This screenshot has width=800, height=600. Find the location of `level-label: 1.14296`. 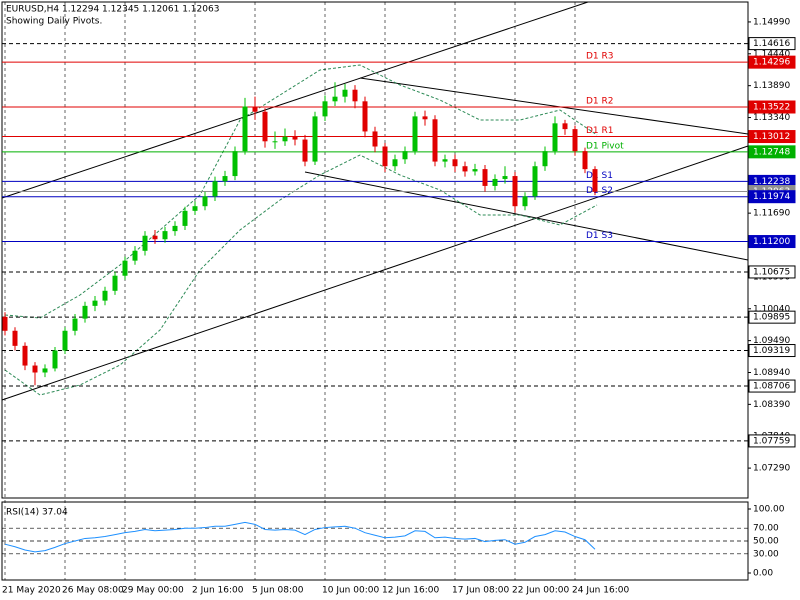

level-label: 1.14296 is located at coordinates (771, 63).